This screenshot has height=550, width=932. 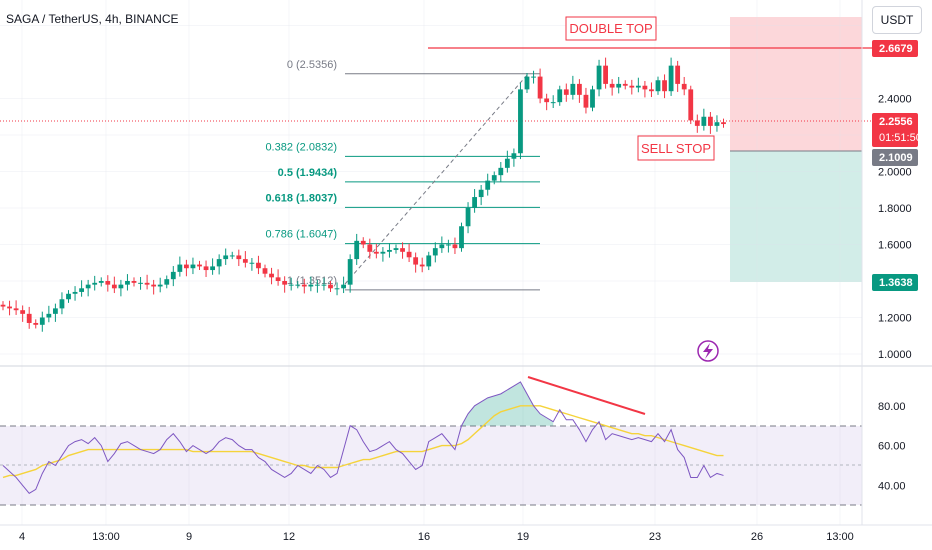 I want to click on sell-stop-annotation: SELL STOP, so click(x=676, y=148).